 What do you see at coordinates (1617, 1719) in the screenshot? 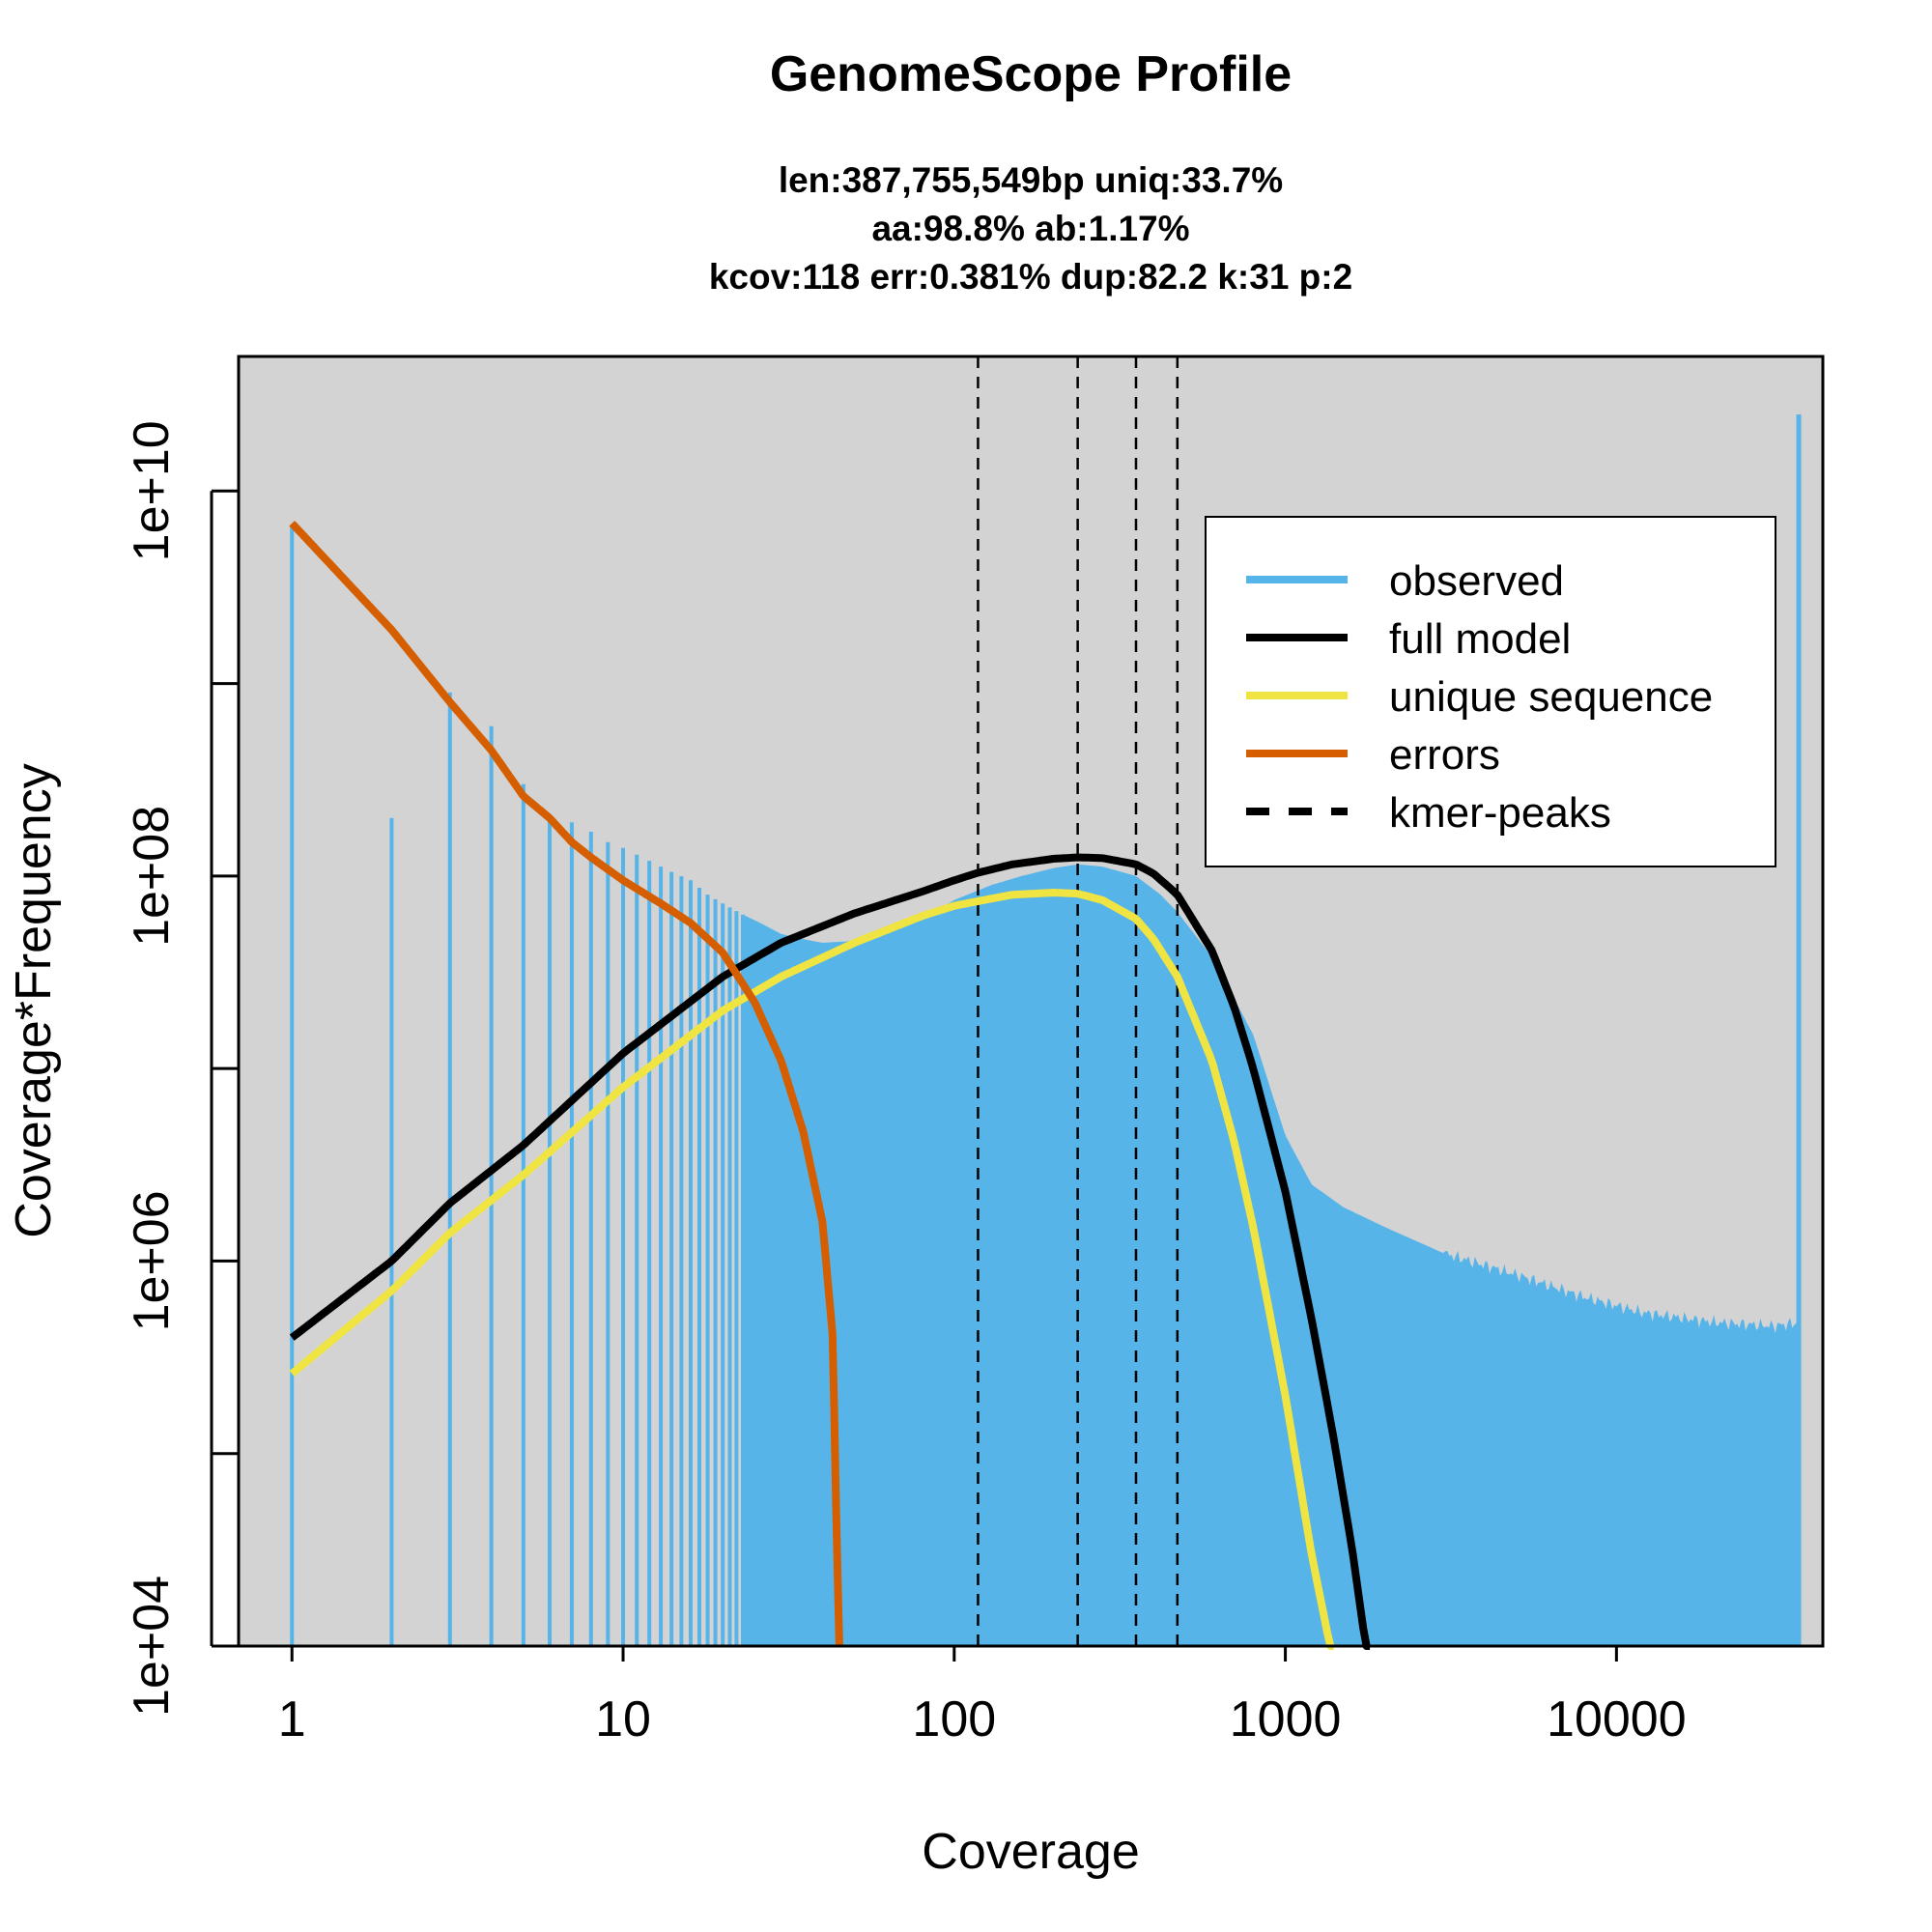
I see `x-tick-label: 10000` at bounding box center [1617, 1719].